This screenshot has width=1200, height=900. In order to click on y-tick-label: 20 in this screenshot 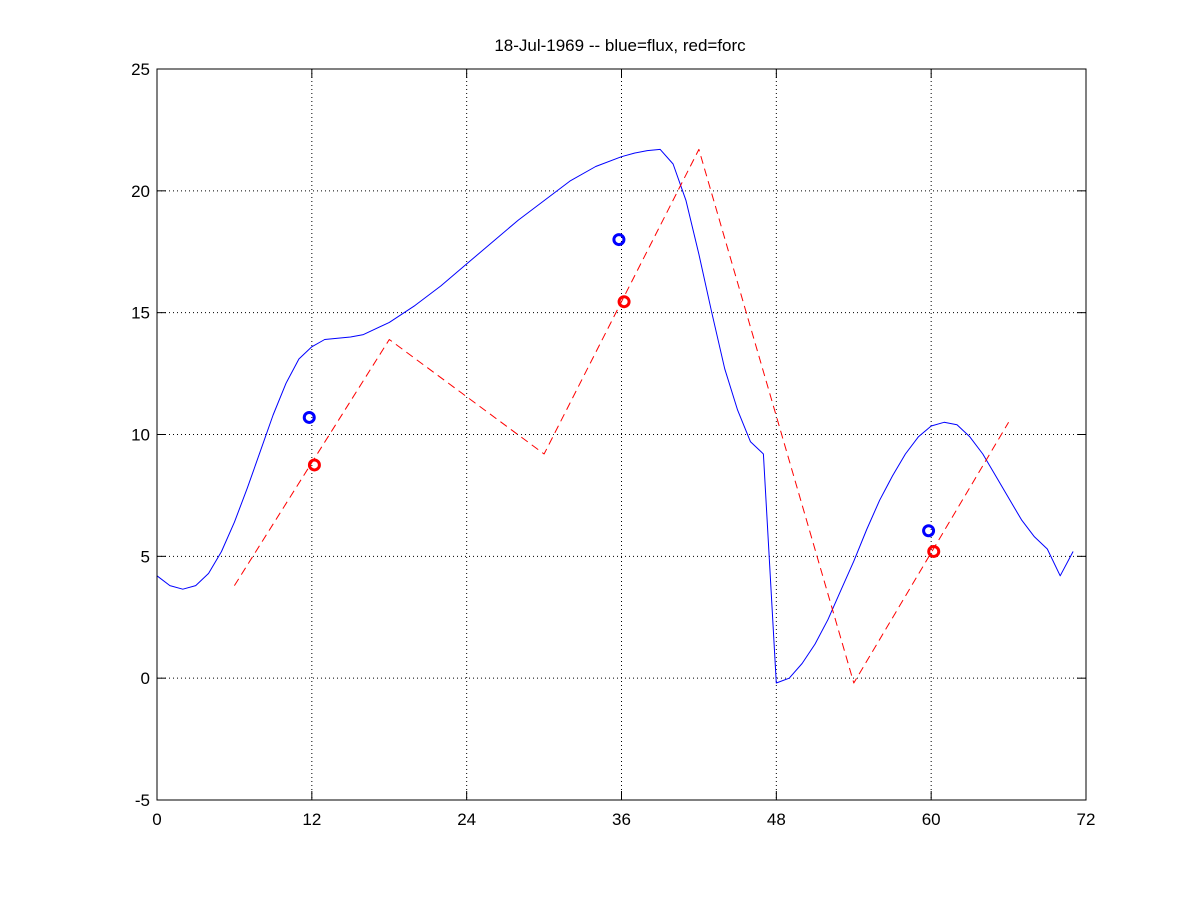, I will do `click(140, 191)`.